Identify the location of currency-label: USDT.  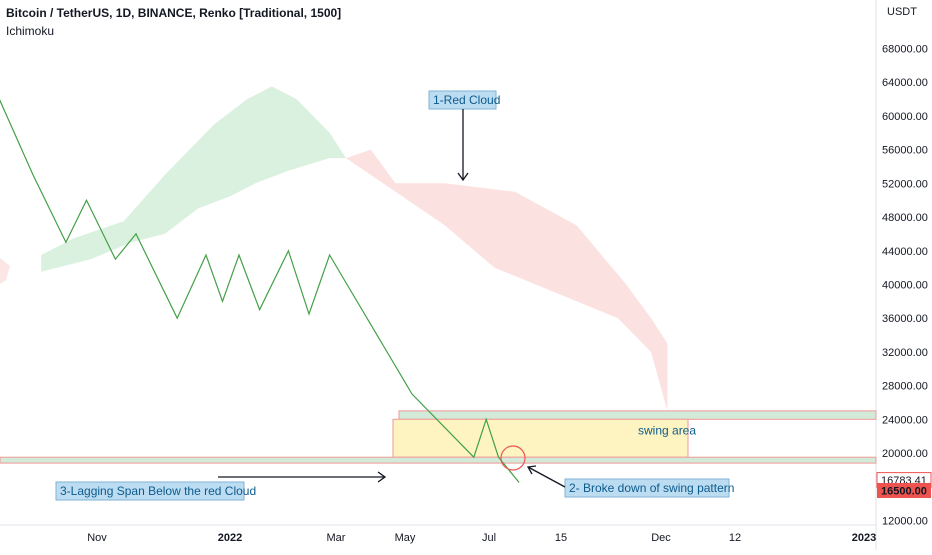
(902, 12).